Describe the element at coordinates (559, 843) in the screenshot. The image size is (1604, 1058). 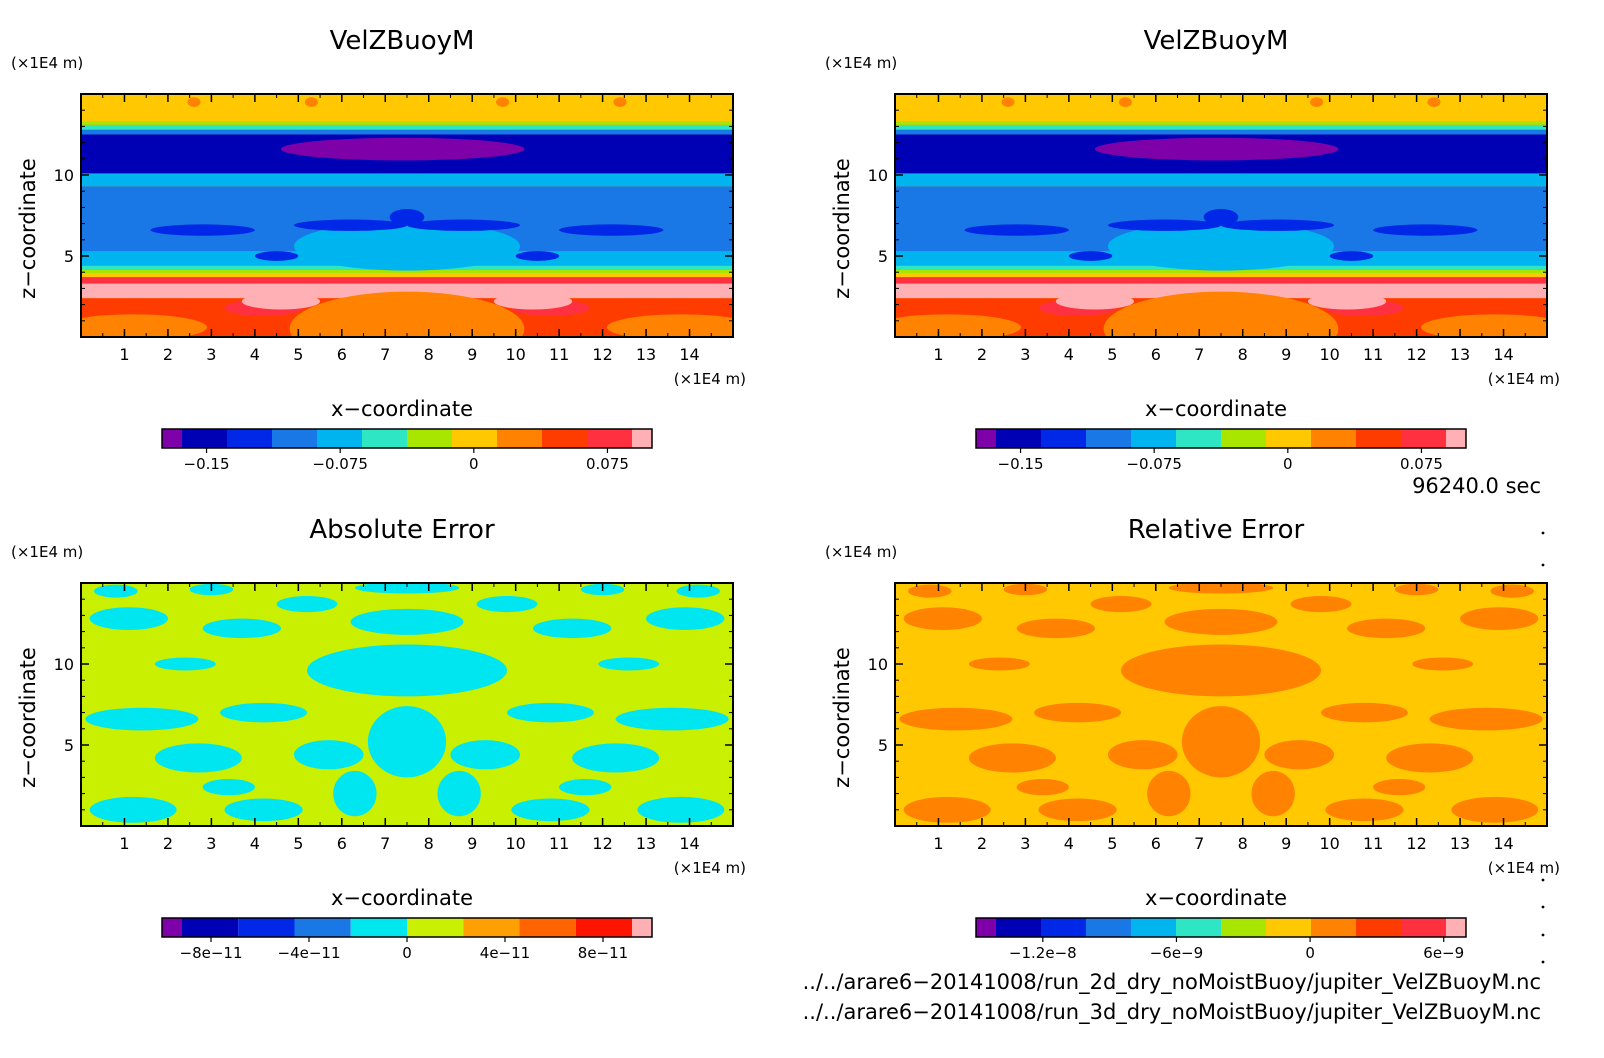
I see `x-tick-label: 11` at that location.